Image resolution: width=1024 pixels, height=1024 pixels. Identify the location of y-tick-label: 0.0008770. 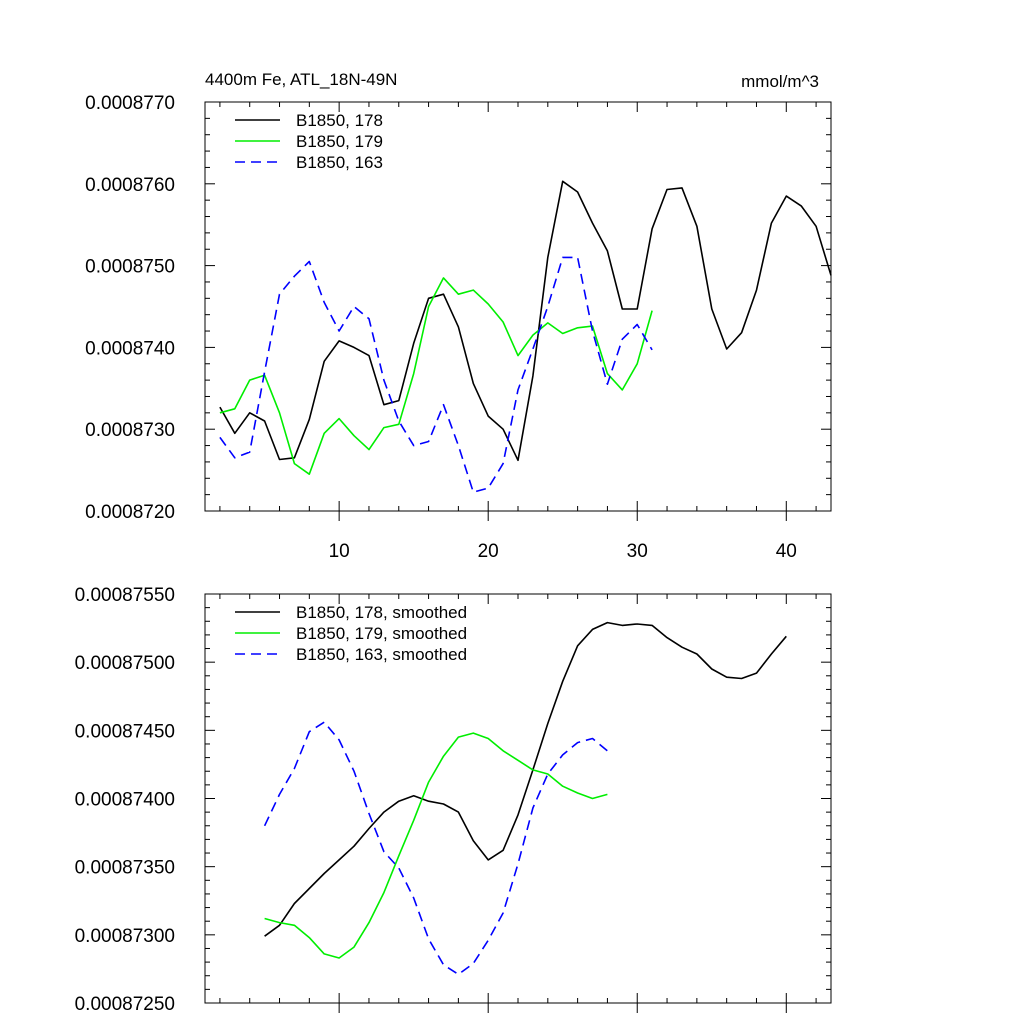
(130, 103).